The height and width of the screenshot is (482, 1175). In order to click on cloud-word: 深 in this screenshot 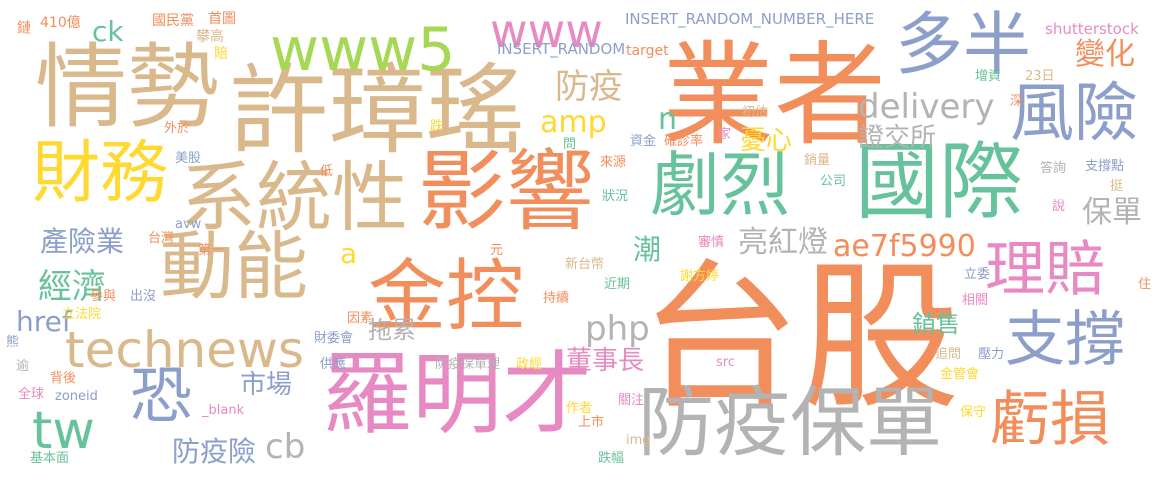, I will do `click(1017, 101)`.